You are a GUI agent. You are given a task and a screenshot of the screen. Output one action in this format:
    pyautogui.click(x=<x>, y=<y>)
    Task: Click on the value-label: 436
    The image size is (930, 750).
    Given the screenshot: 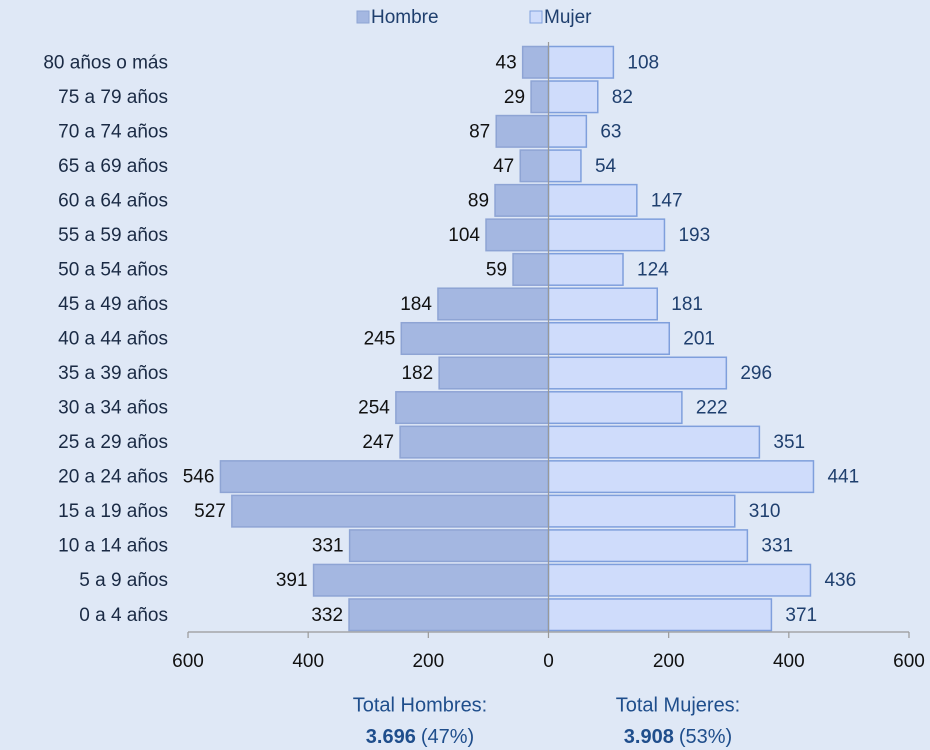 What is the action you would take?
    pyautogui.click(x=840, y=580)
    